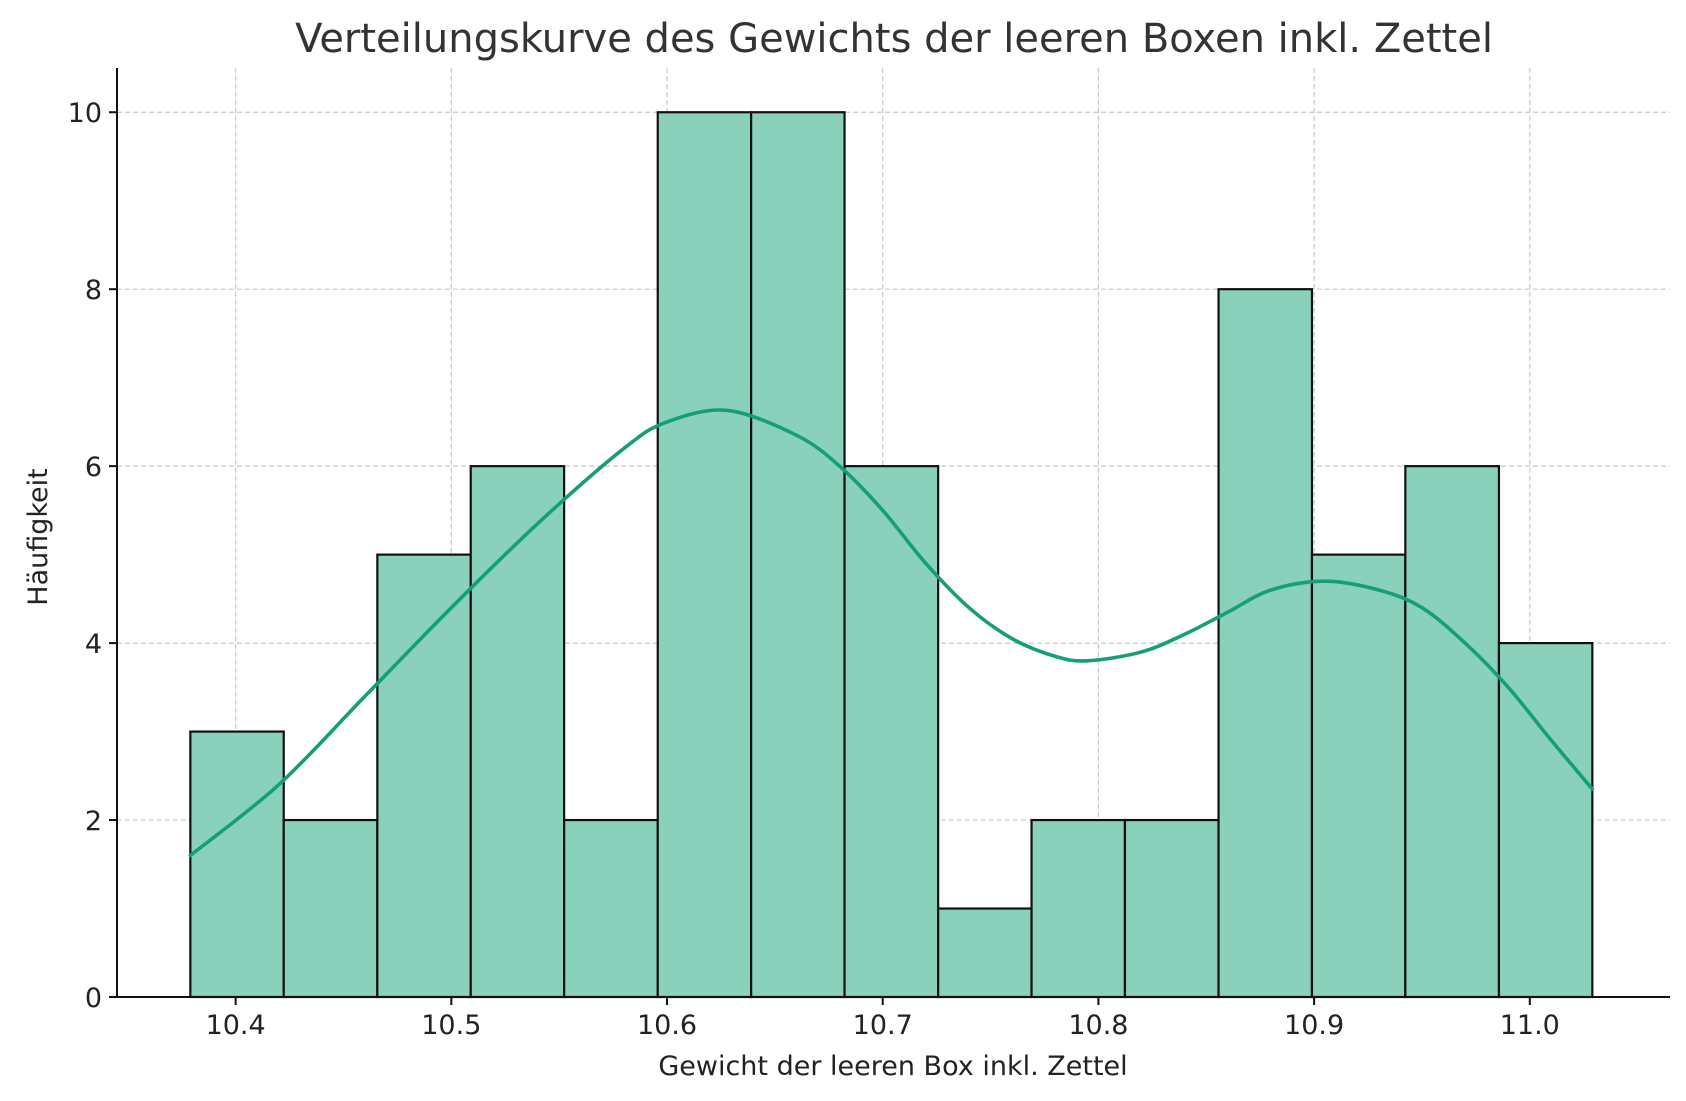 The width and height of the screenshot is (1686, 1101). What do you see at coordinates (93, 644) in the screenshot?
I see `y-tick-label: 4` at bounding box center [93, 644].